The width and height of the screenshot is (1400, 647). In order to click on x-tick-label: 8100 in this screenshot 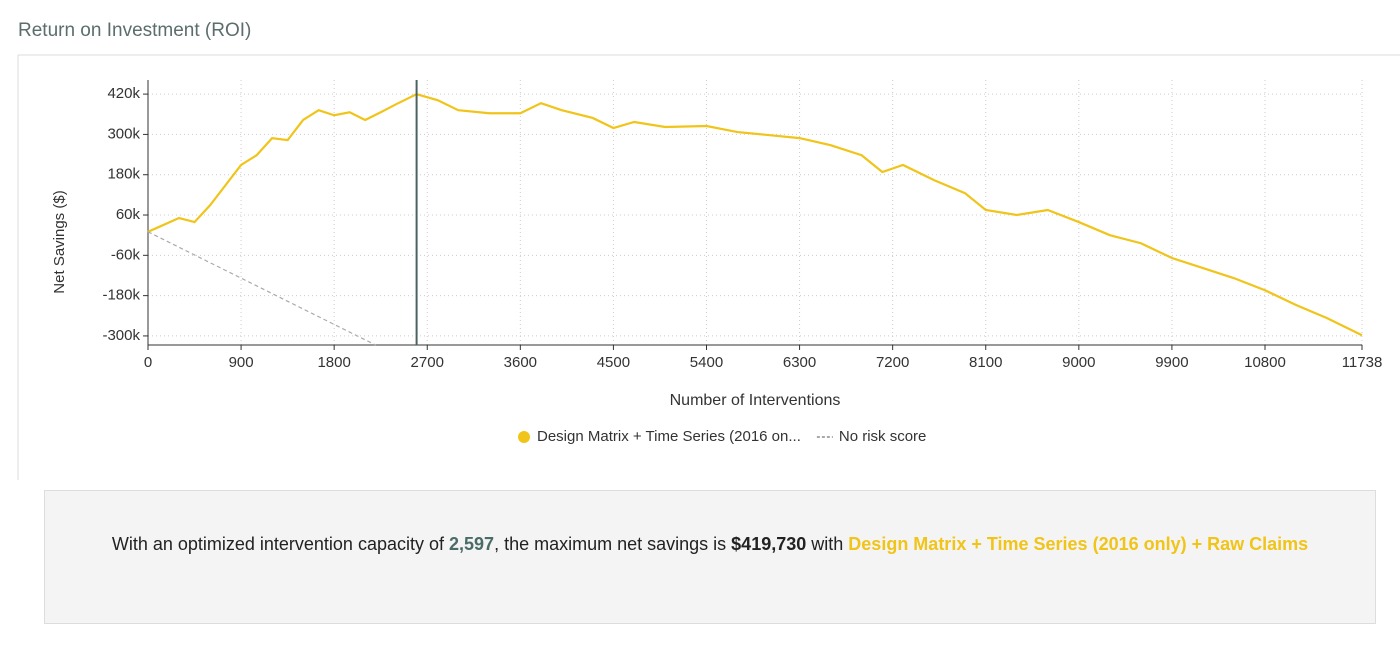, I will do `click(985, 362)`.